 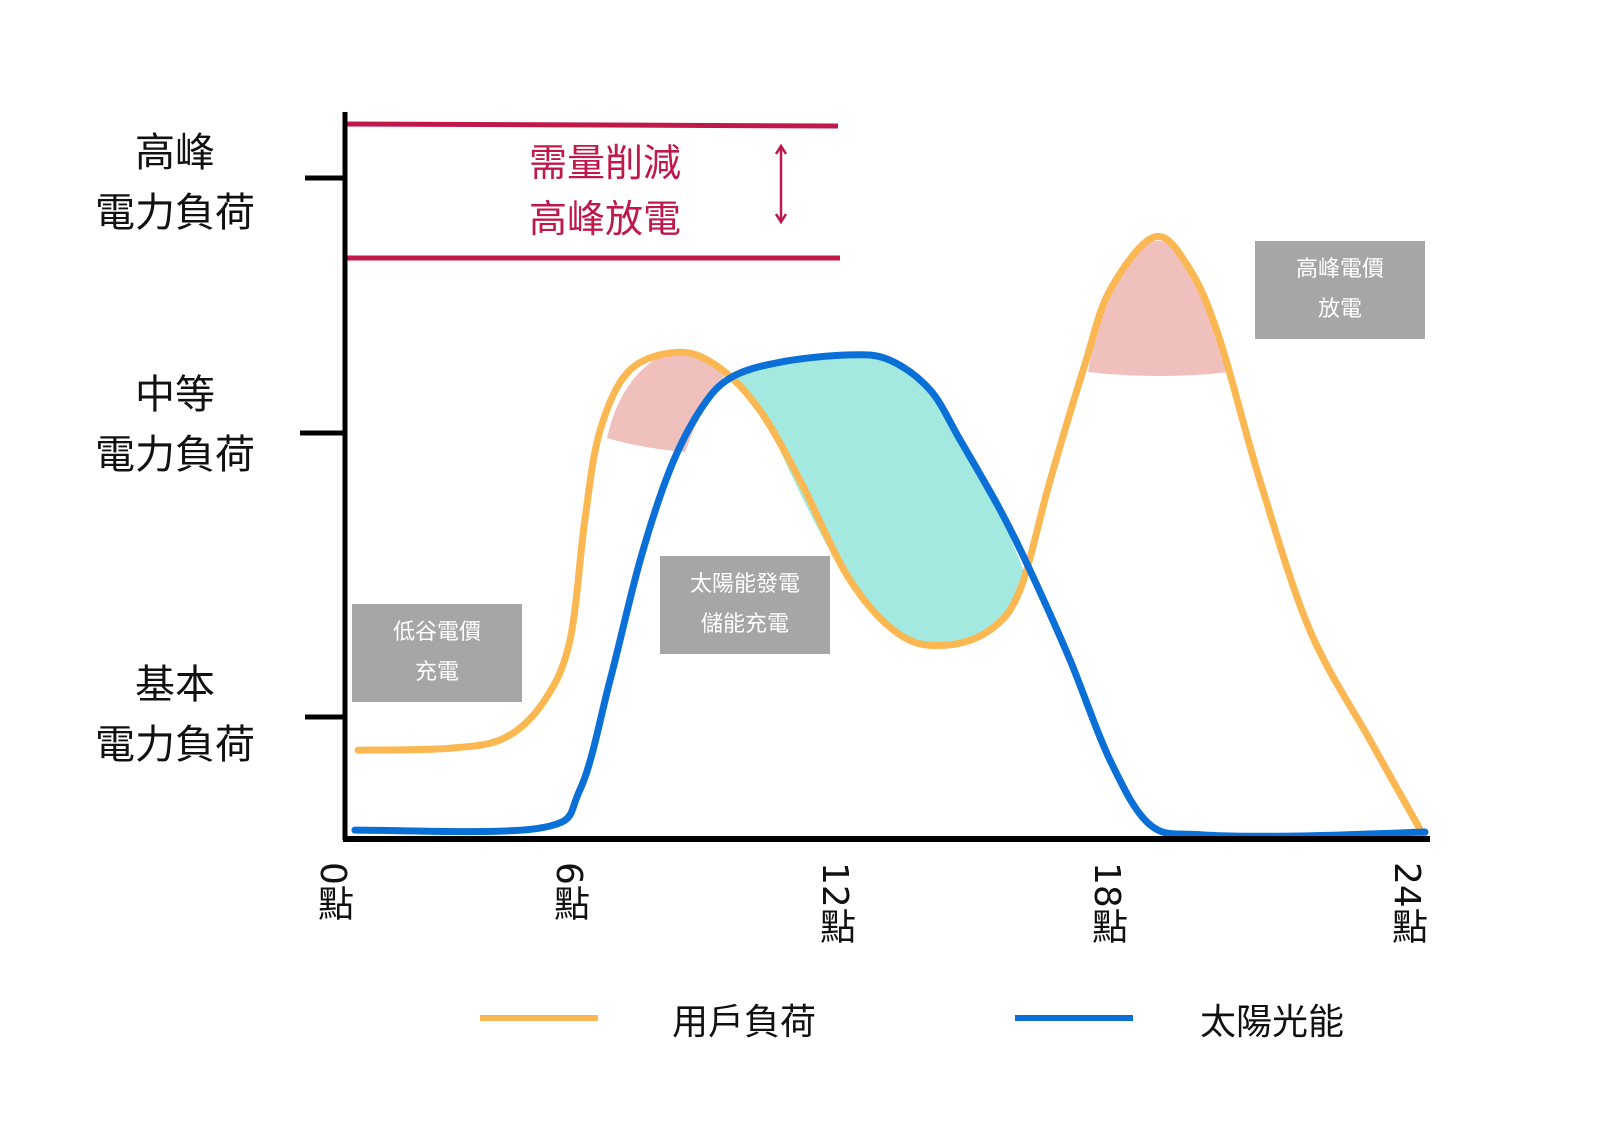 What do you see at coordinates (568, 891) in the screenshot?
I see `x-tick-label: 6點` at bounding box center [568, 891].